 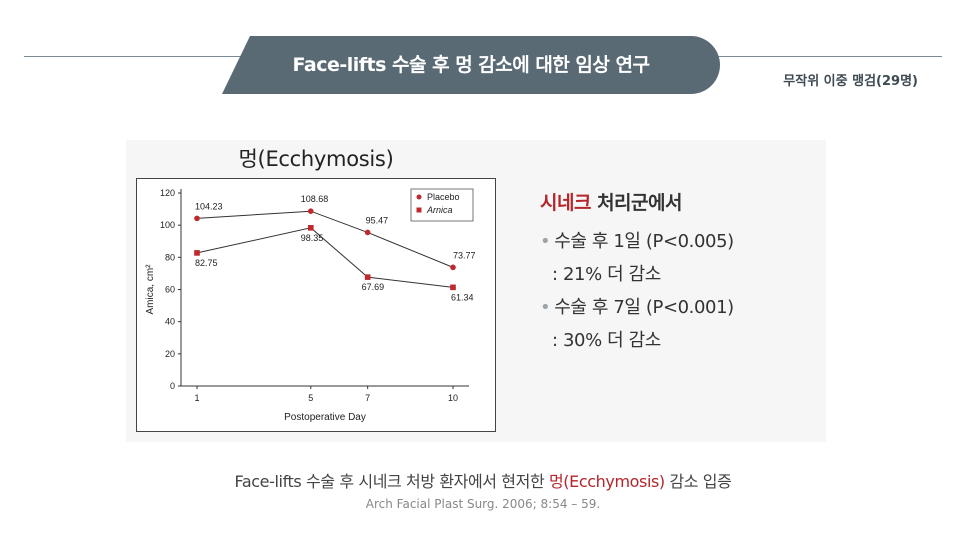 I want to click on caption-text-end: 감소 입증, so click(x=698, y=481).